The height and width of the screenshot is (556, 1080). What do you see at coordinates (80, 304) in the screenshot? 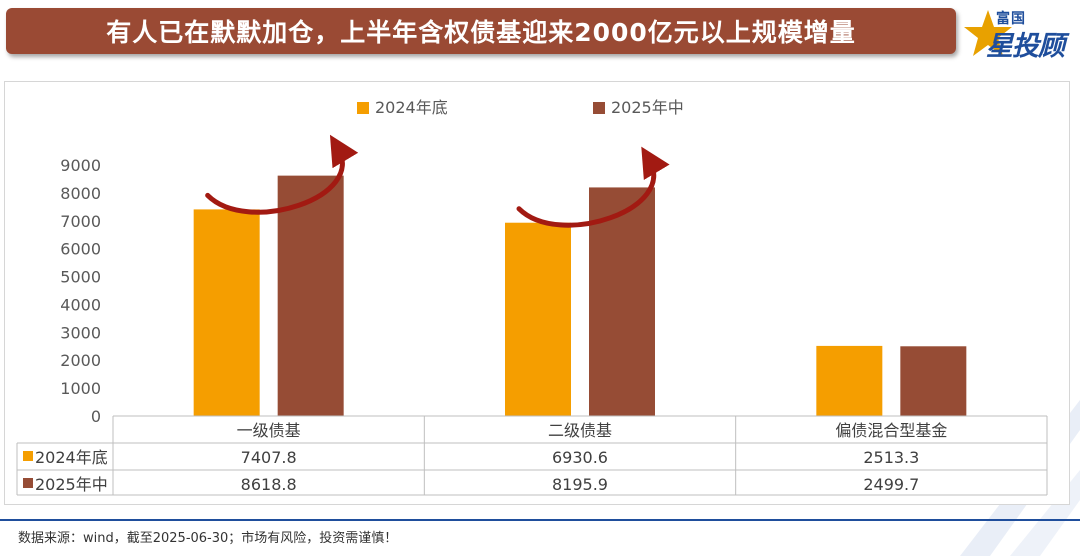
I see `y-tick-label: 4000` at bounding box center [80, 304].